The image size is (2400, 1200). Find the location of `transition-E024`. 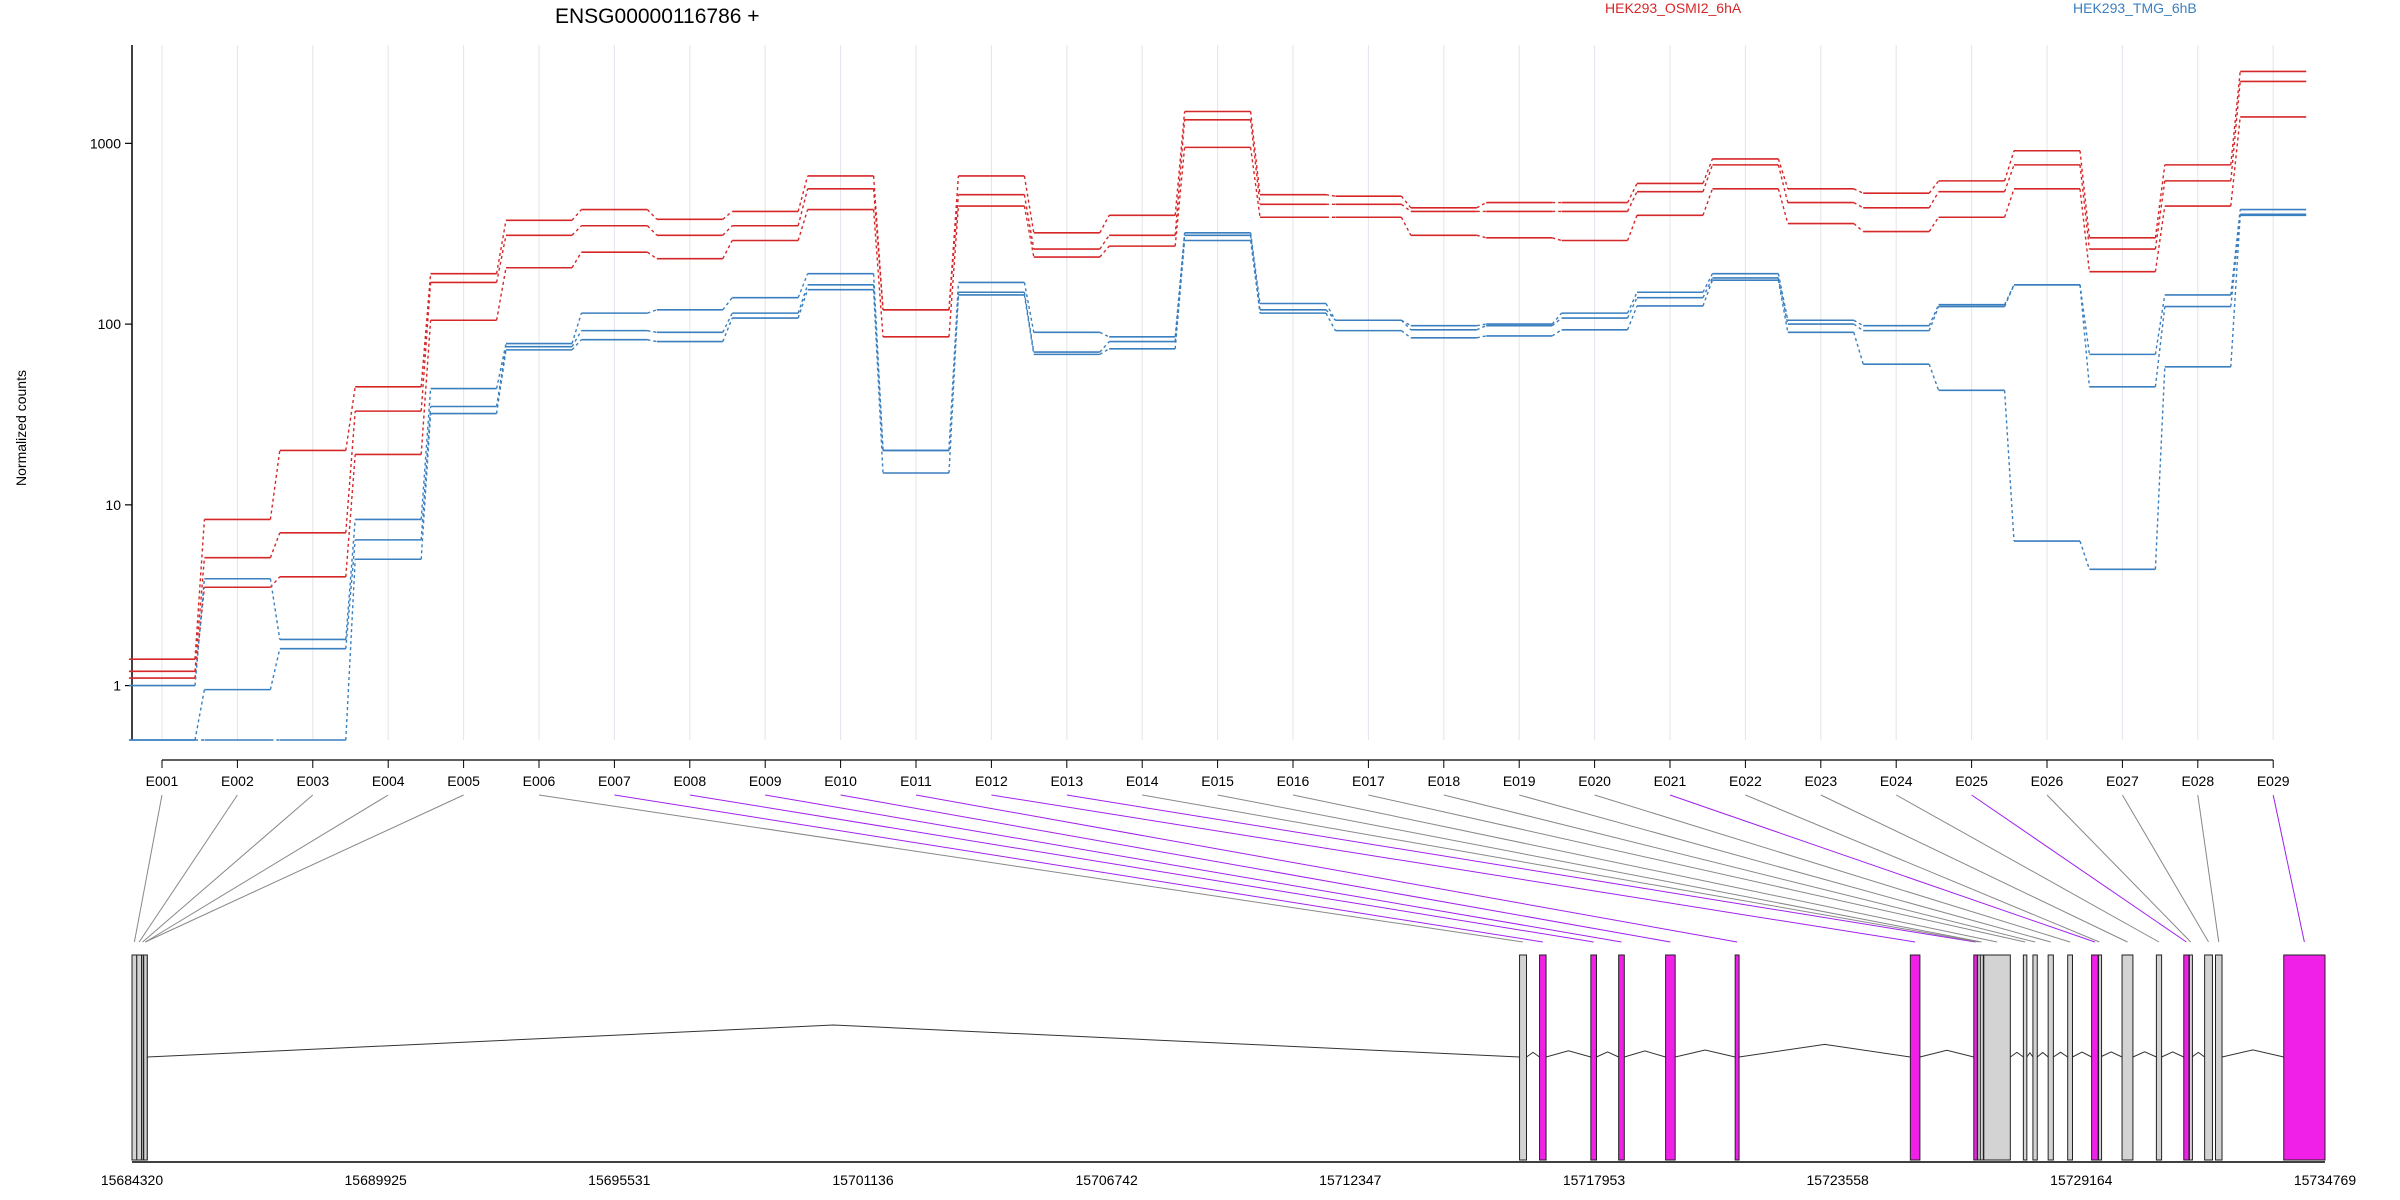

transition-E024 is located at coordinates (1934, 224).